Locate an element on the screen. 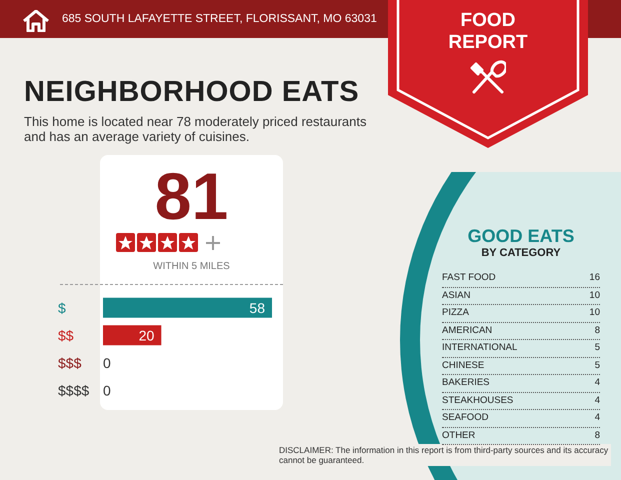  category-label: FAST FOOD is located at coordinates (469, 278).